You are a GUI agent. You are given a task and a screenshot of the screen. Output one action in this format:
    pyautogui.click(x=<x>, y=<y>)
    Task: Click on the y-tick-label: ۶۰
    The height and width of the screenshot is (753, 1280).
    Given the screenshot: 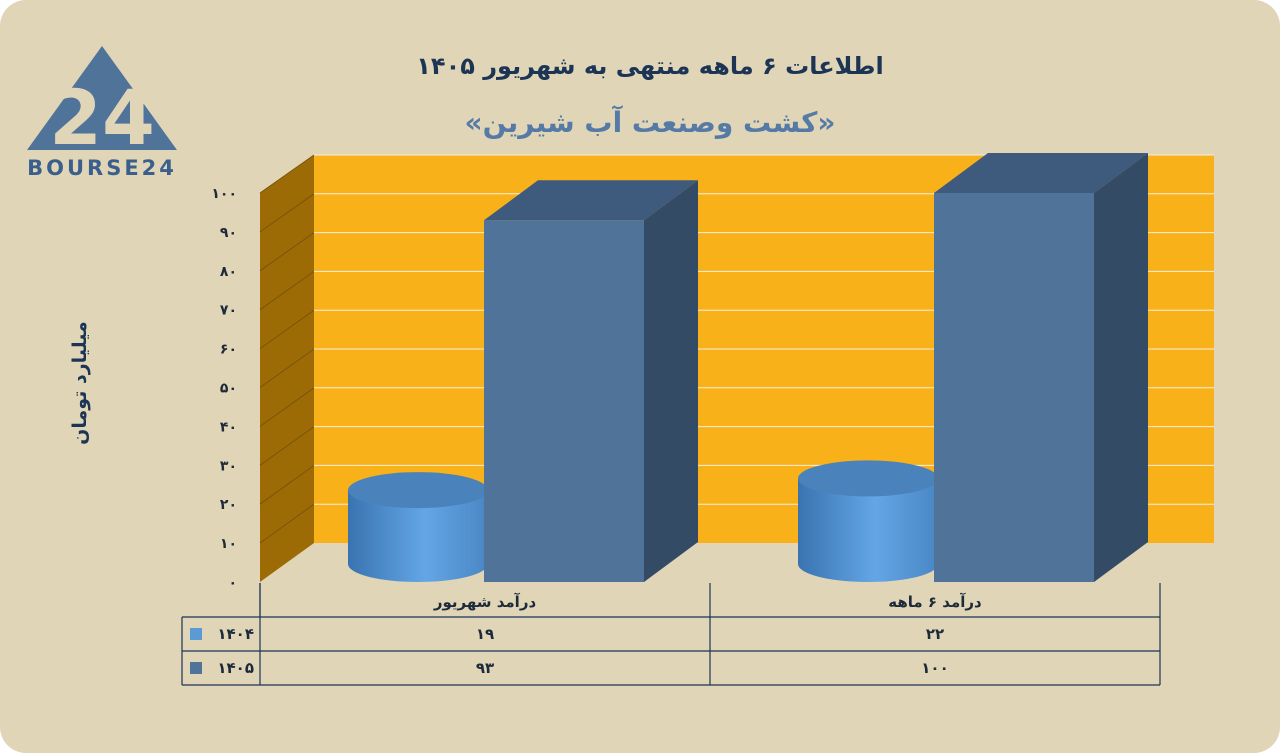 What is the action you would take?
    pyautogui.click(x=228, y=350)
    